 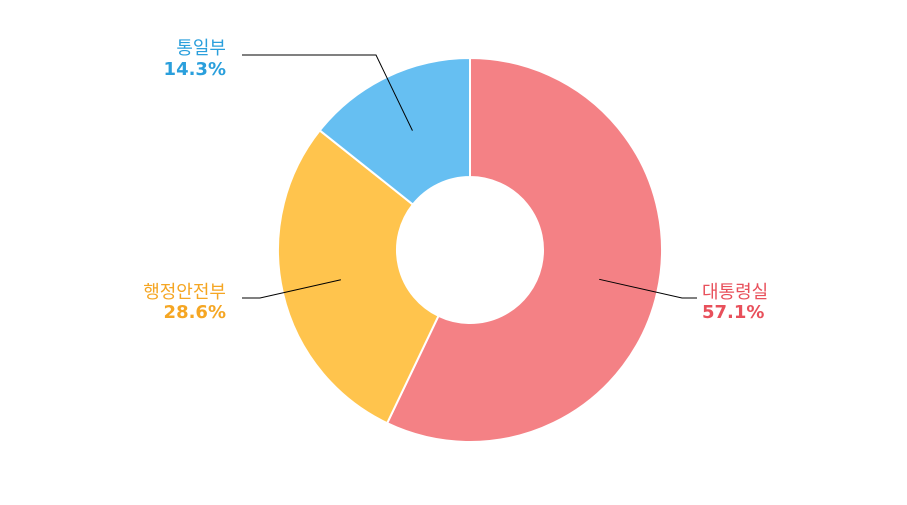 What do you see at coordinates (195, 69) in the screenshot?
I see `slice-value-label-2: 14.3%` at bounding box center [195, 69].